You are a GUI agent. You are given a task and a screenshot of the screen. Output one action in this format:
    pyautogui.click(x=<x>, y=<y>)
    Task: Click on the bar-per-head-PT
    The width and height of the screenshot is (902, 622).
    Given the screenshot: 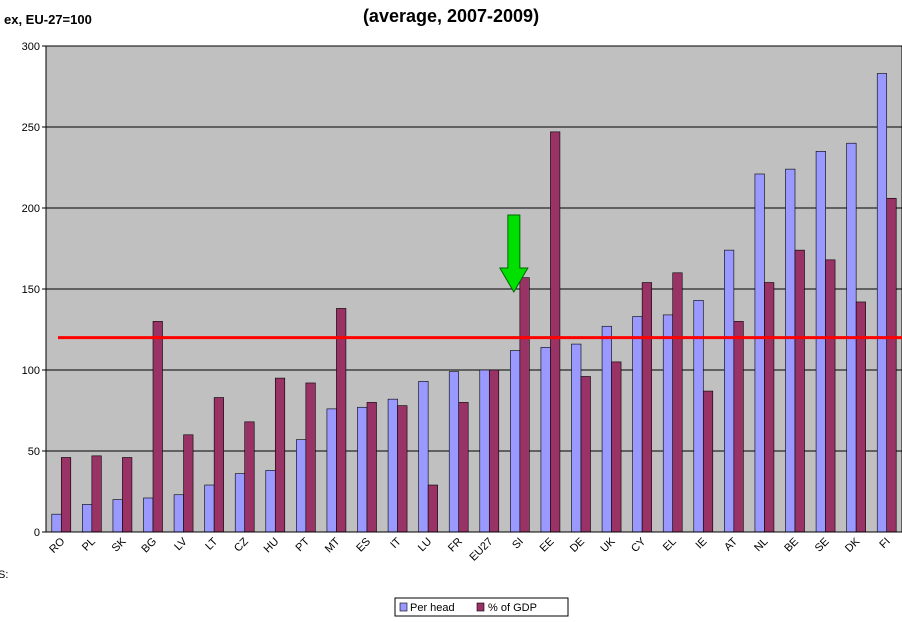 What is the action you would take?
    pyautogui.click(x=301, y=486)
    